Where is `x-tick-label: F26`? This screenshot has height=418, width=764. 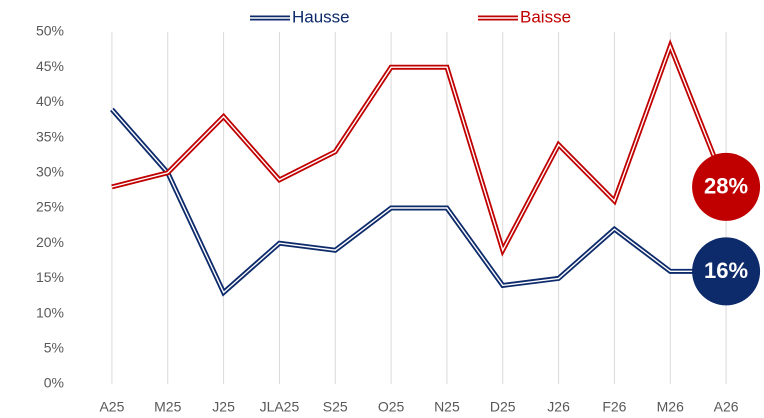
x-tick-label: F26 is located at coordinates (614, 407).